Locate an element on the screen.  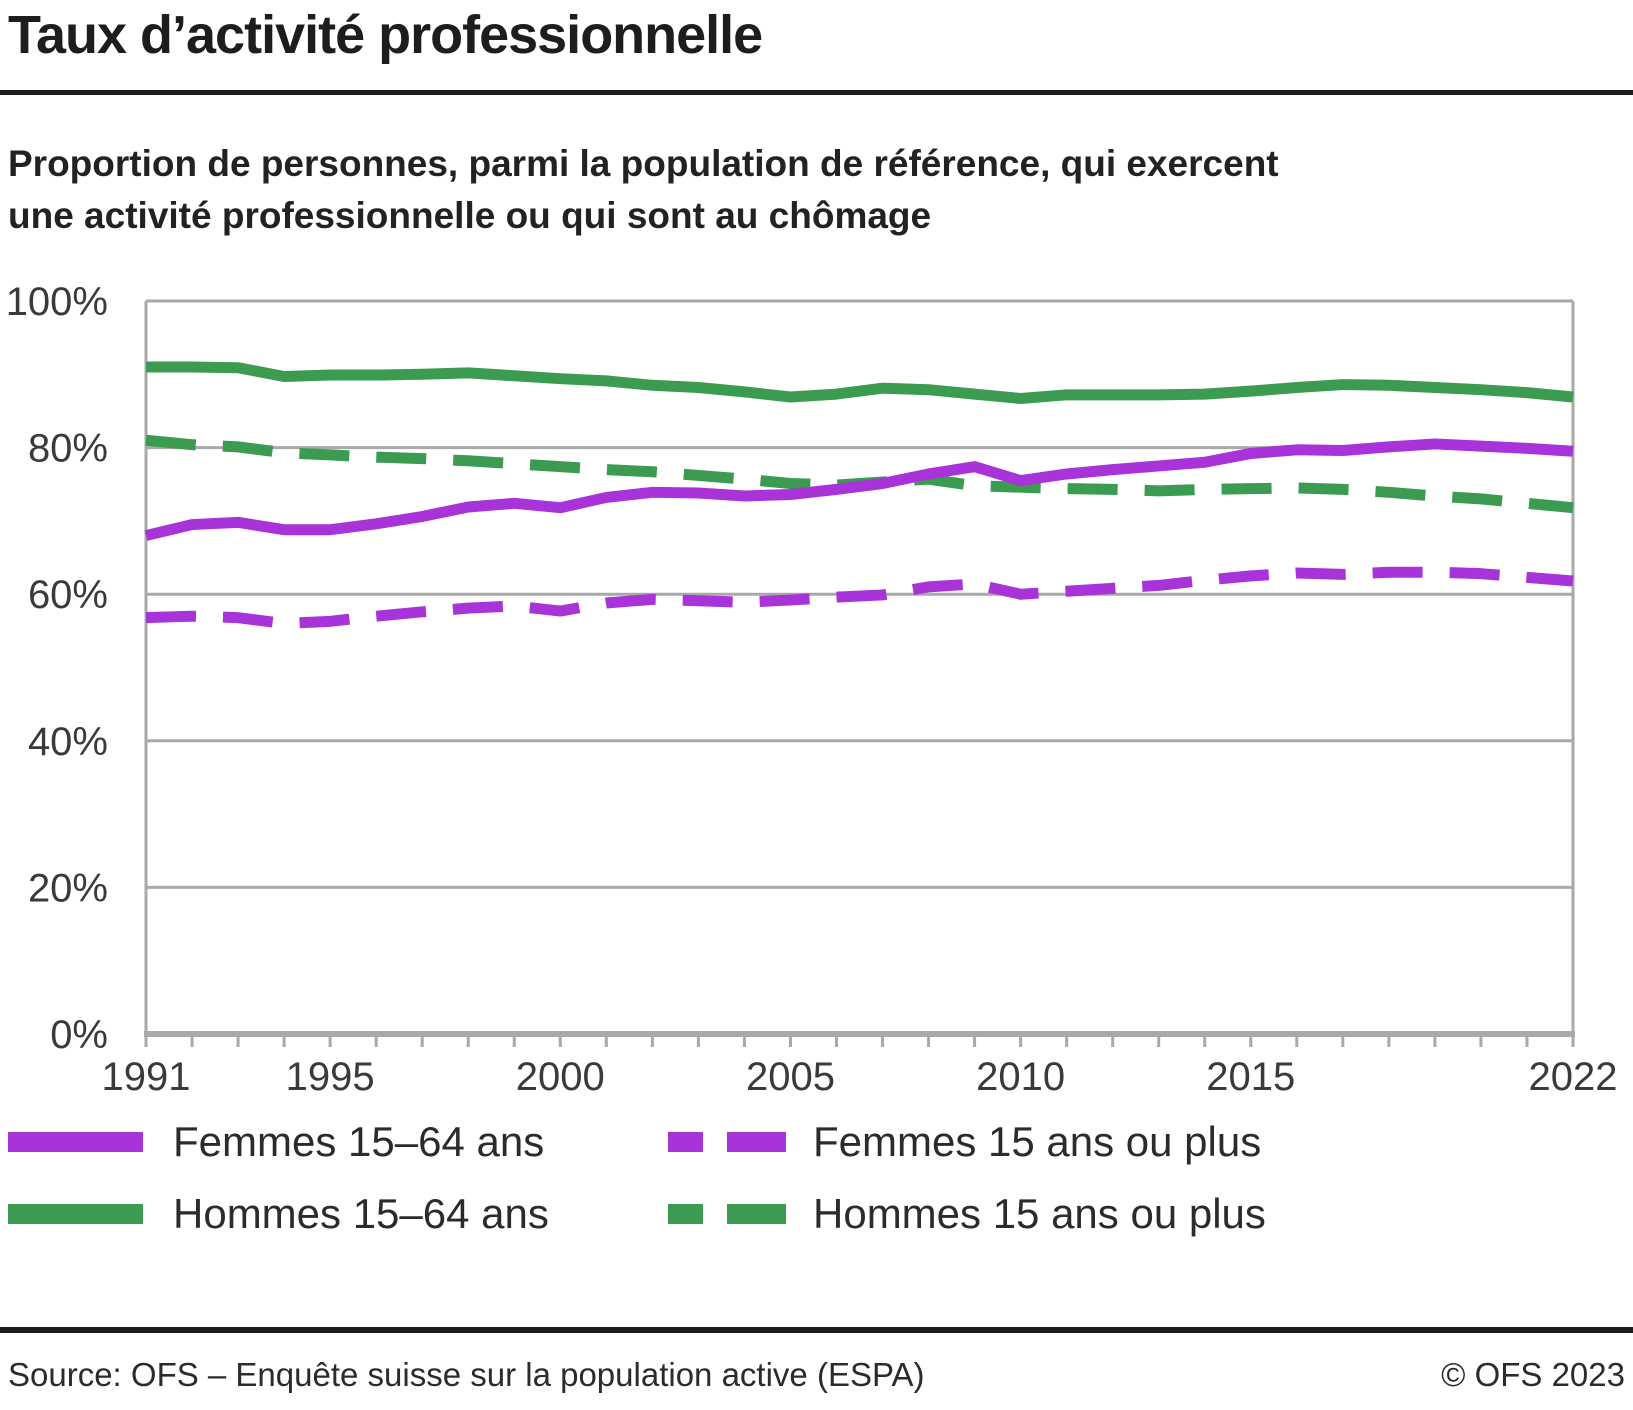
x-tick-label: 2010 is located at coordinates (1020, 1077).